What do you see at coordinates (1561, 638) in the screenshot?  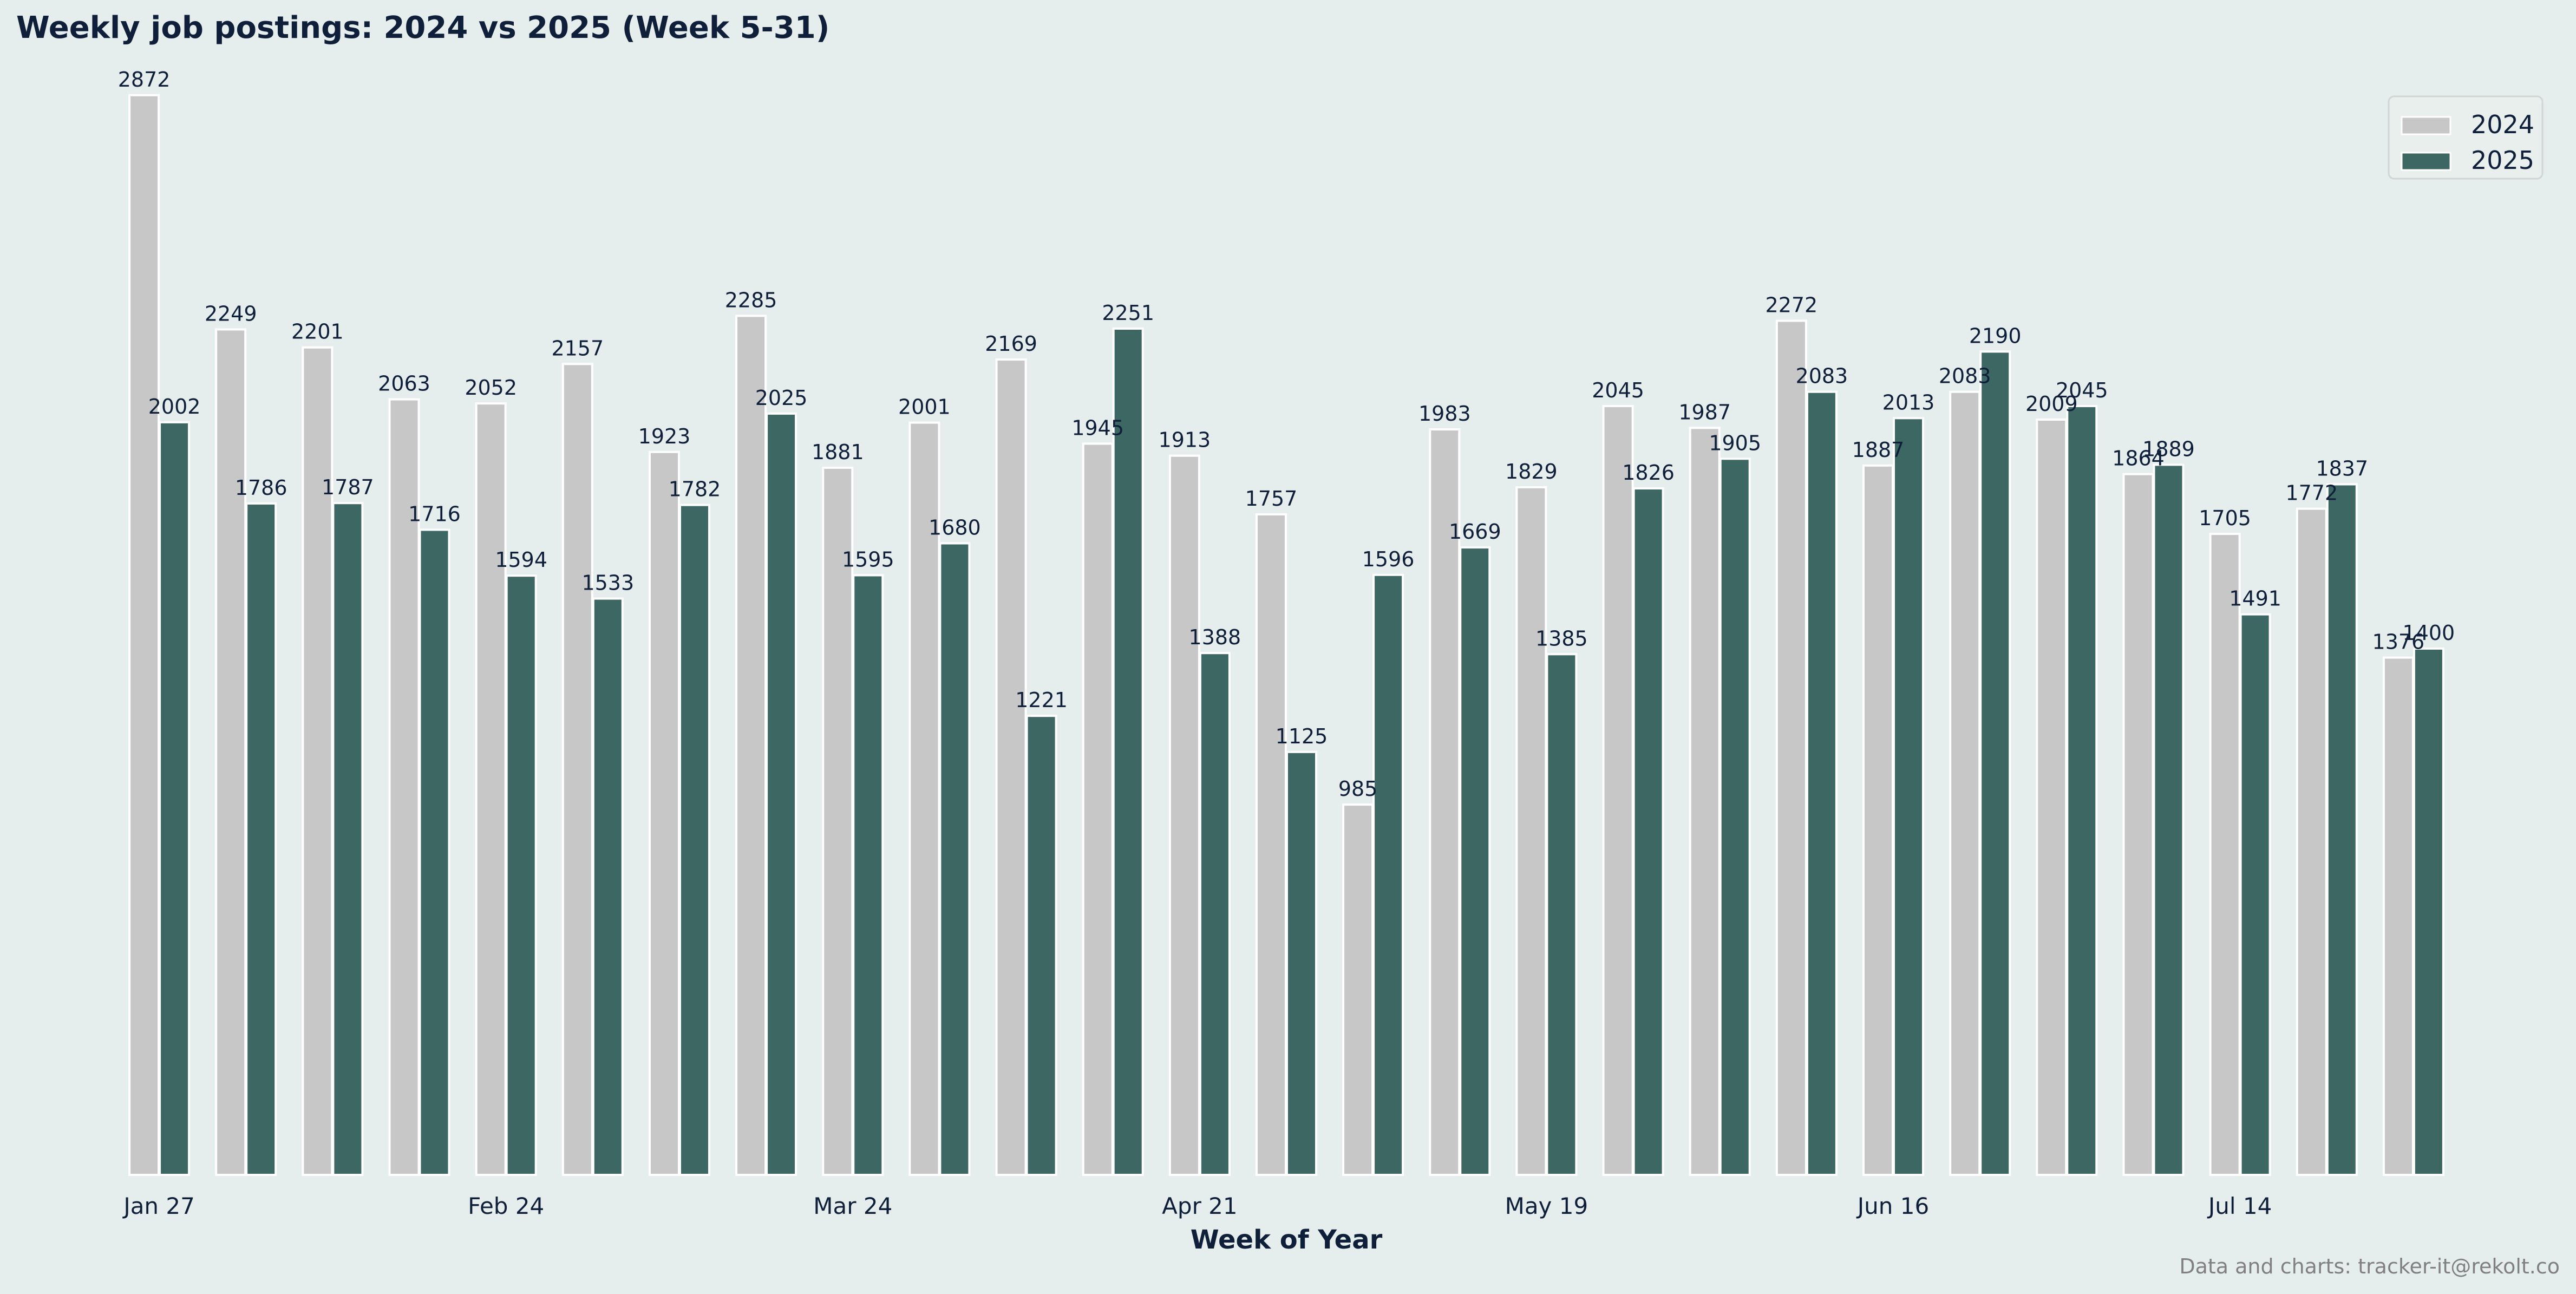 I see `value-label-2025-16: 1385` at bounding box center [1561, 638].